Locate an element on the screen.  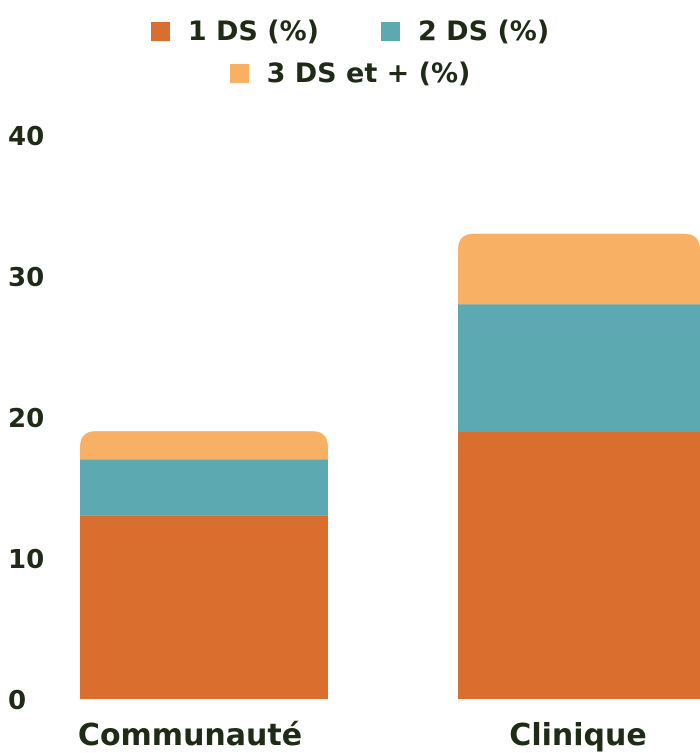
legend-row-2: 3 DS et + (%) is located at coordinates (350, 73).